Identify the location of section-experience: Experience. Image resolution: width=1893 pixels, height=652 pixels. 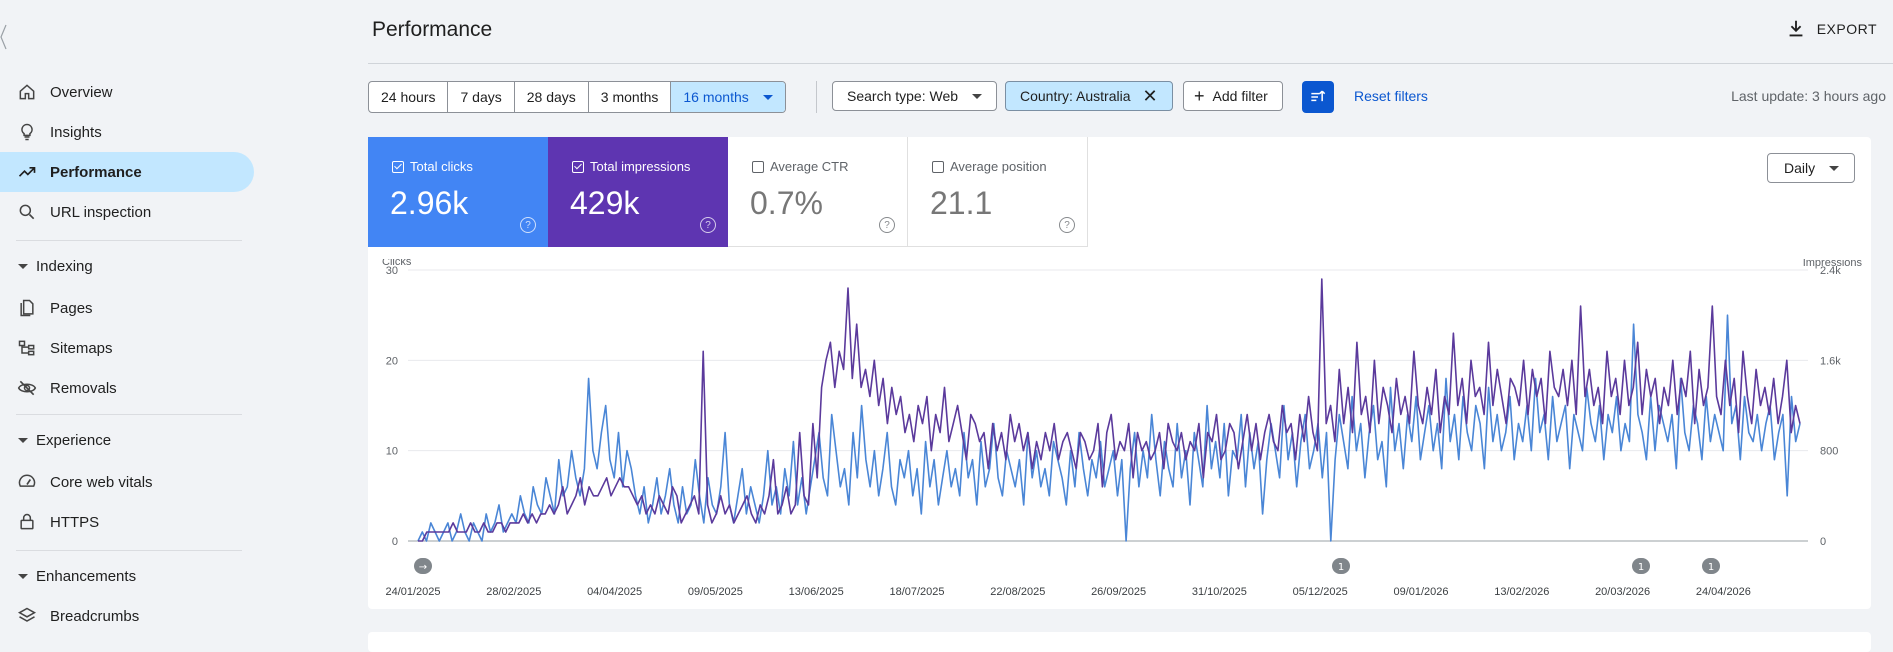
(120, 440).